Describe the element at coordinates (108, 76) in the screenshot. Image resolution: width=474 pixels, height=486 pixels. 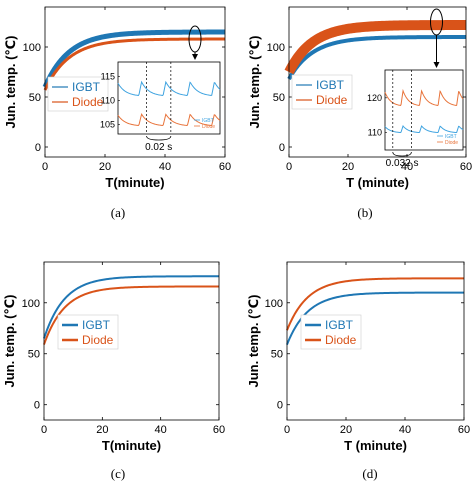
I see `inset-y-tick-label: 115` at that location.